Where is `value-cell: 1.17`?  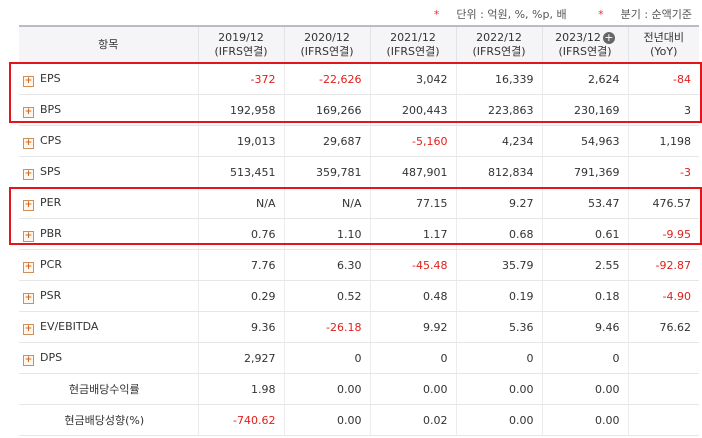
value-cell: 1.17 is located at coordinates (412, 234).